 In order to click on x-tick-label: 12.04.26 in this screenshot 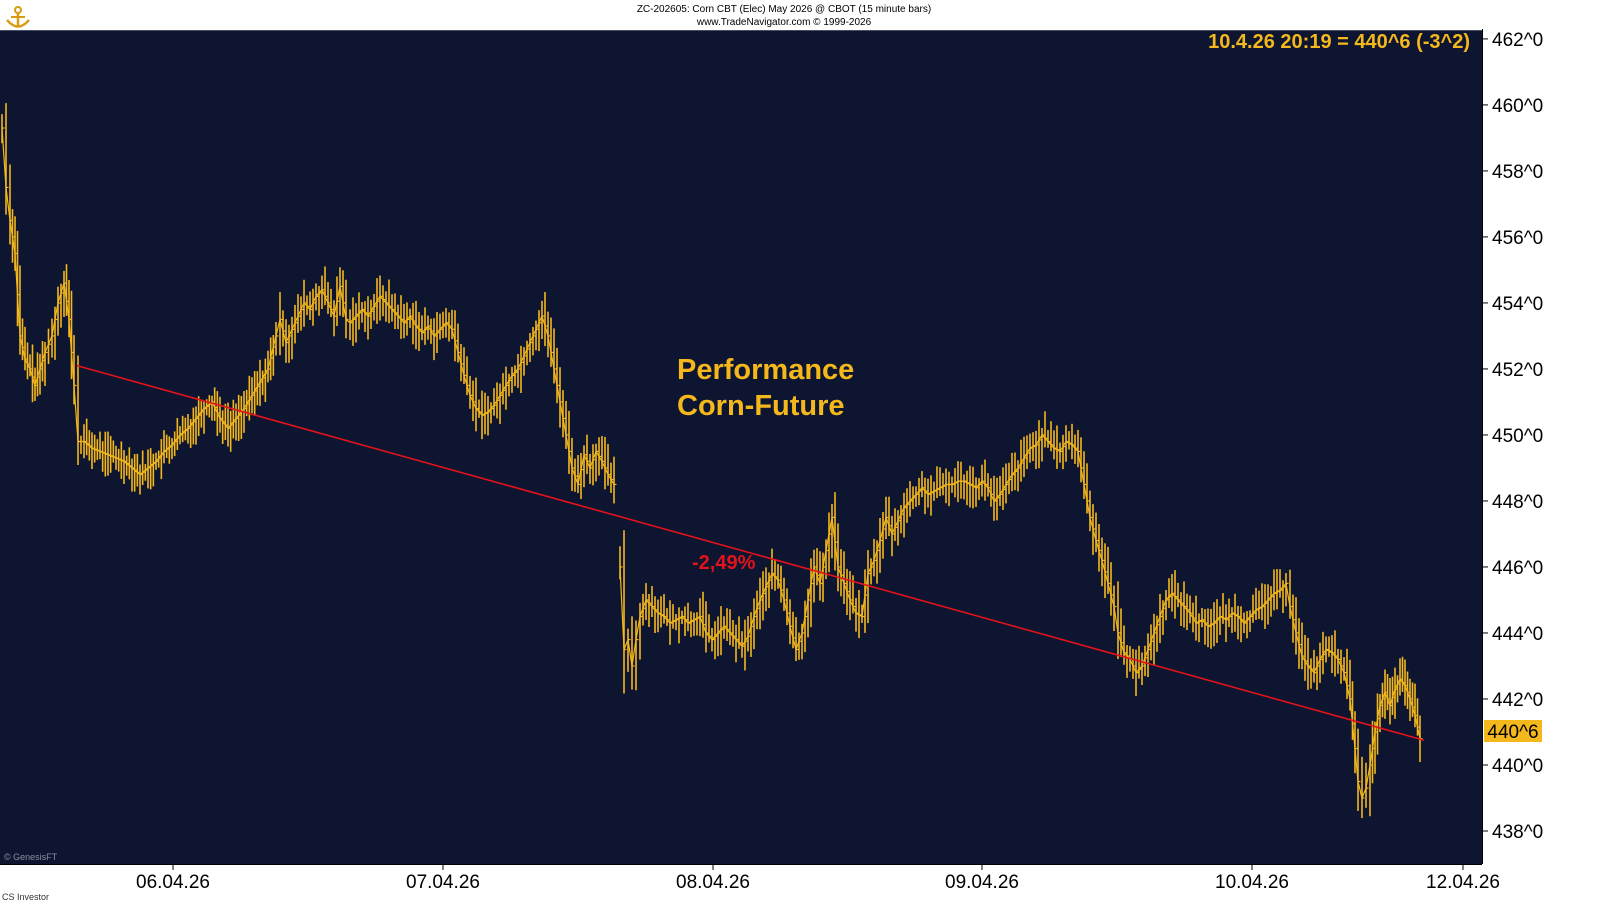, I will do `click(1463, 882)`.